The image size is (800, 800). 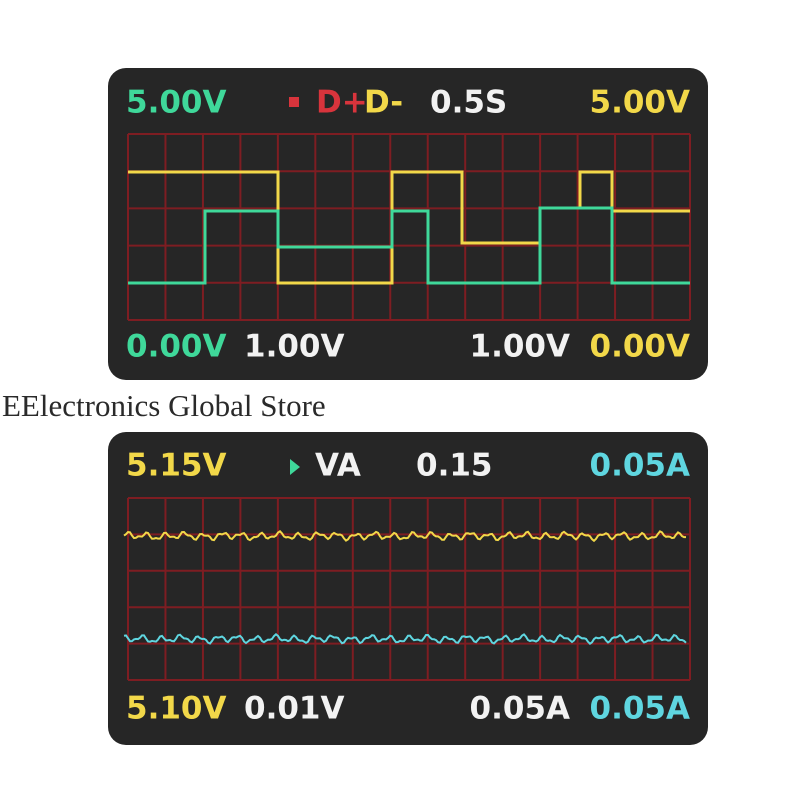 I want to click on left-voltage: 5.15V, so click(x=176, y=466).